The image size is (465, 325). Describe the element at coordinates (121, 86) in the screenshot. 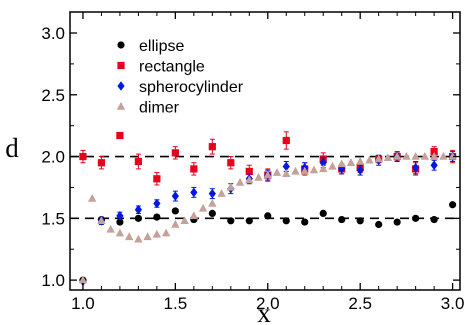

I see `legend-marker-spherocylinder` at that location.